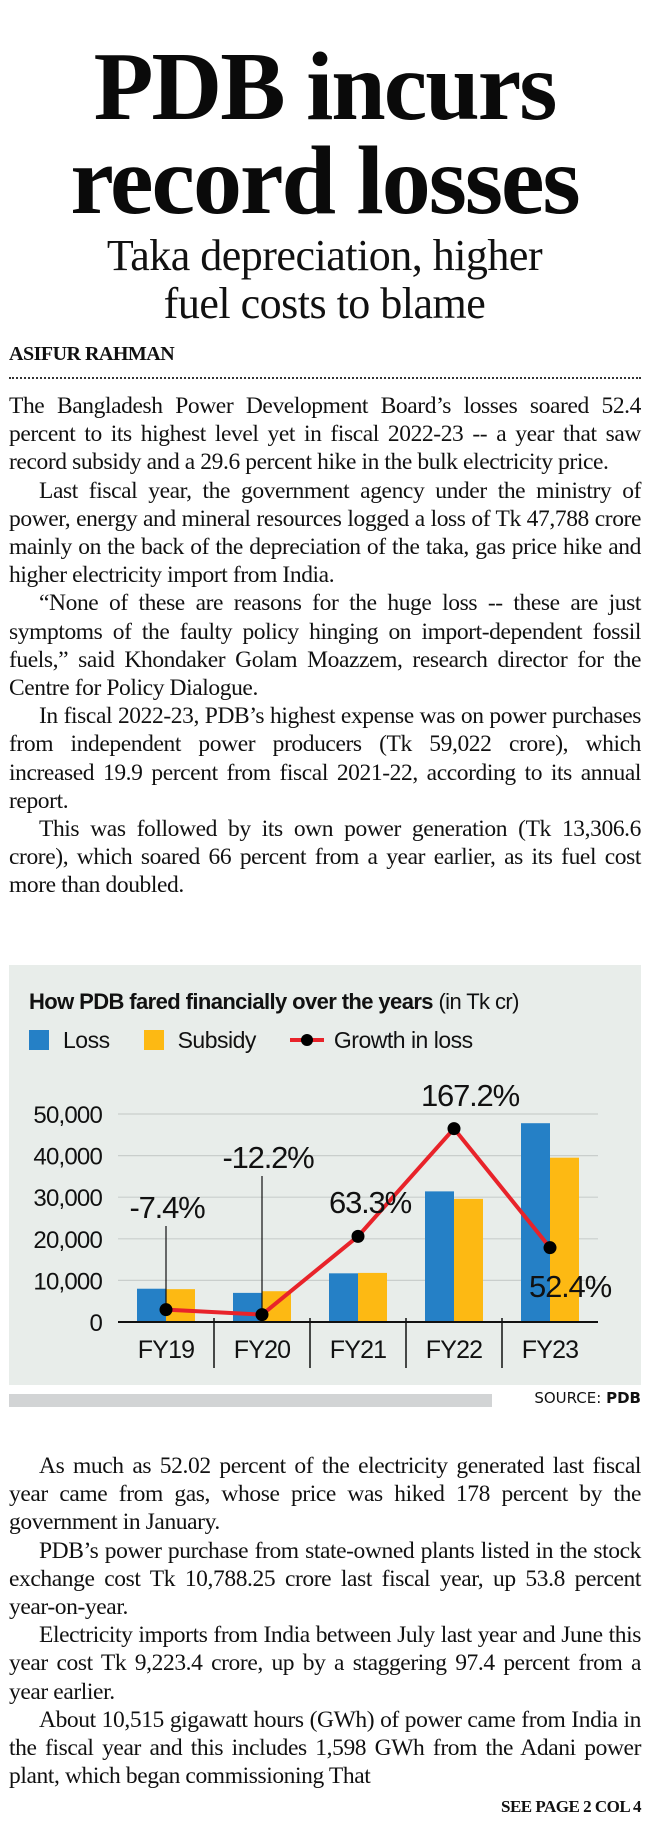  Describe the element at coordinates (324, 255) in the screenshot. I see `subhead-line-1: Taka depreciation, higher` at that location.